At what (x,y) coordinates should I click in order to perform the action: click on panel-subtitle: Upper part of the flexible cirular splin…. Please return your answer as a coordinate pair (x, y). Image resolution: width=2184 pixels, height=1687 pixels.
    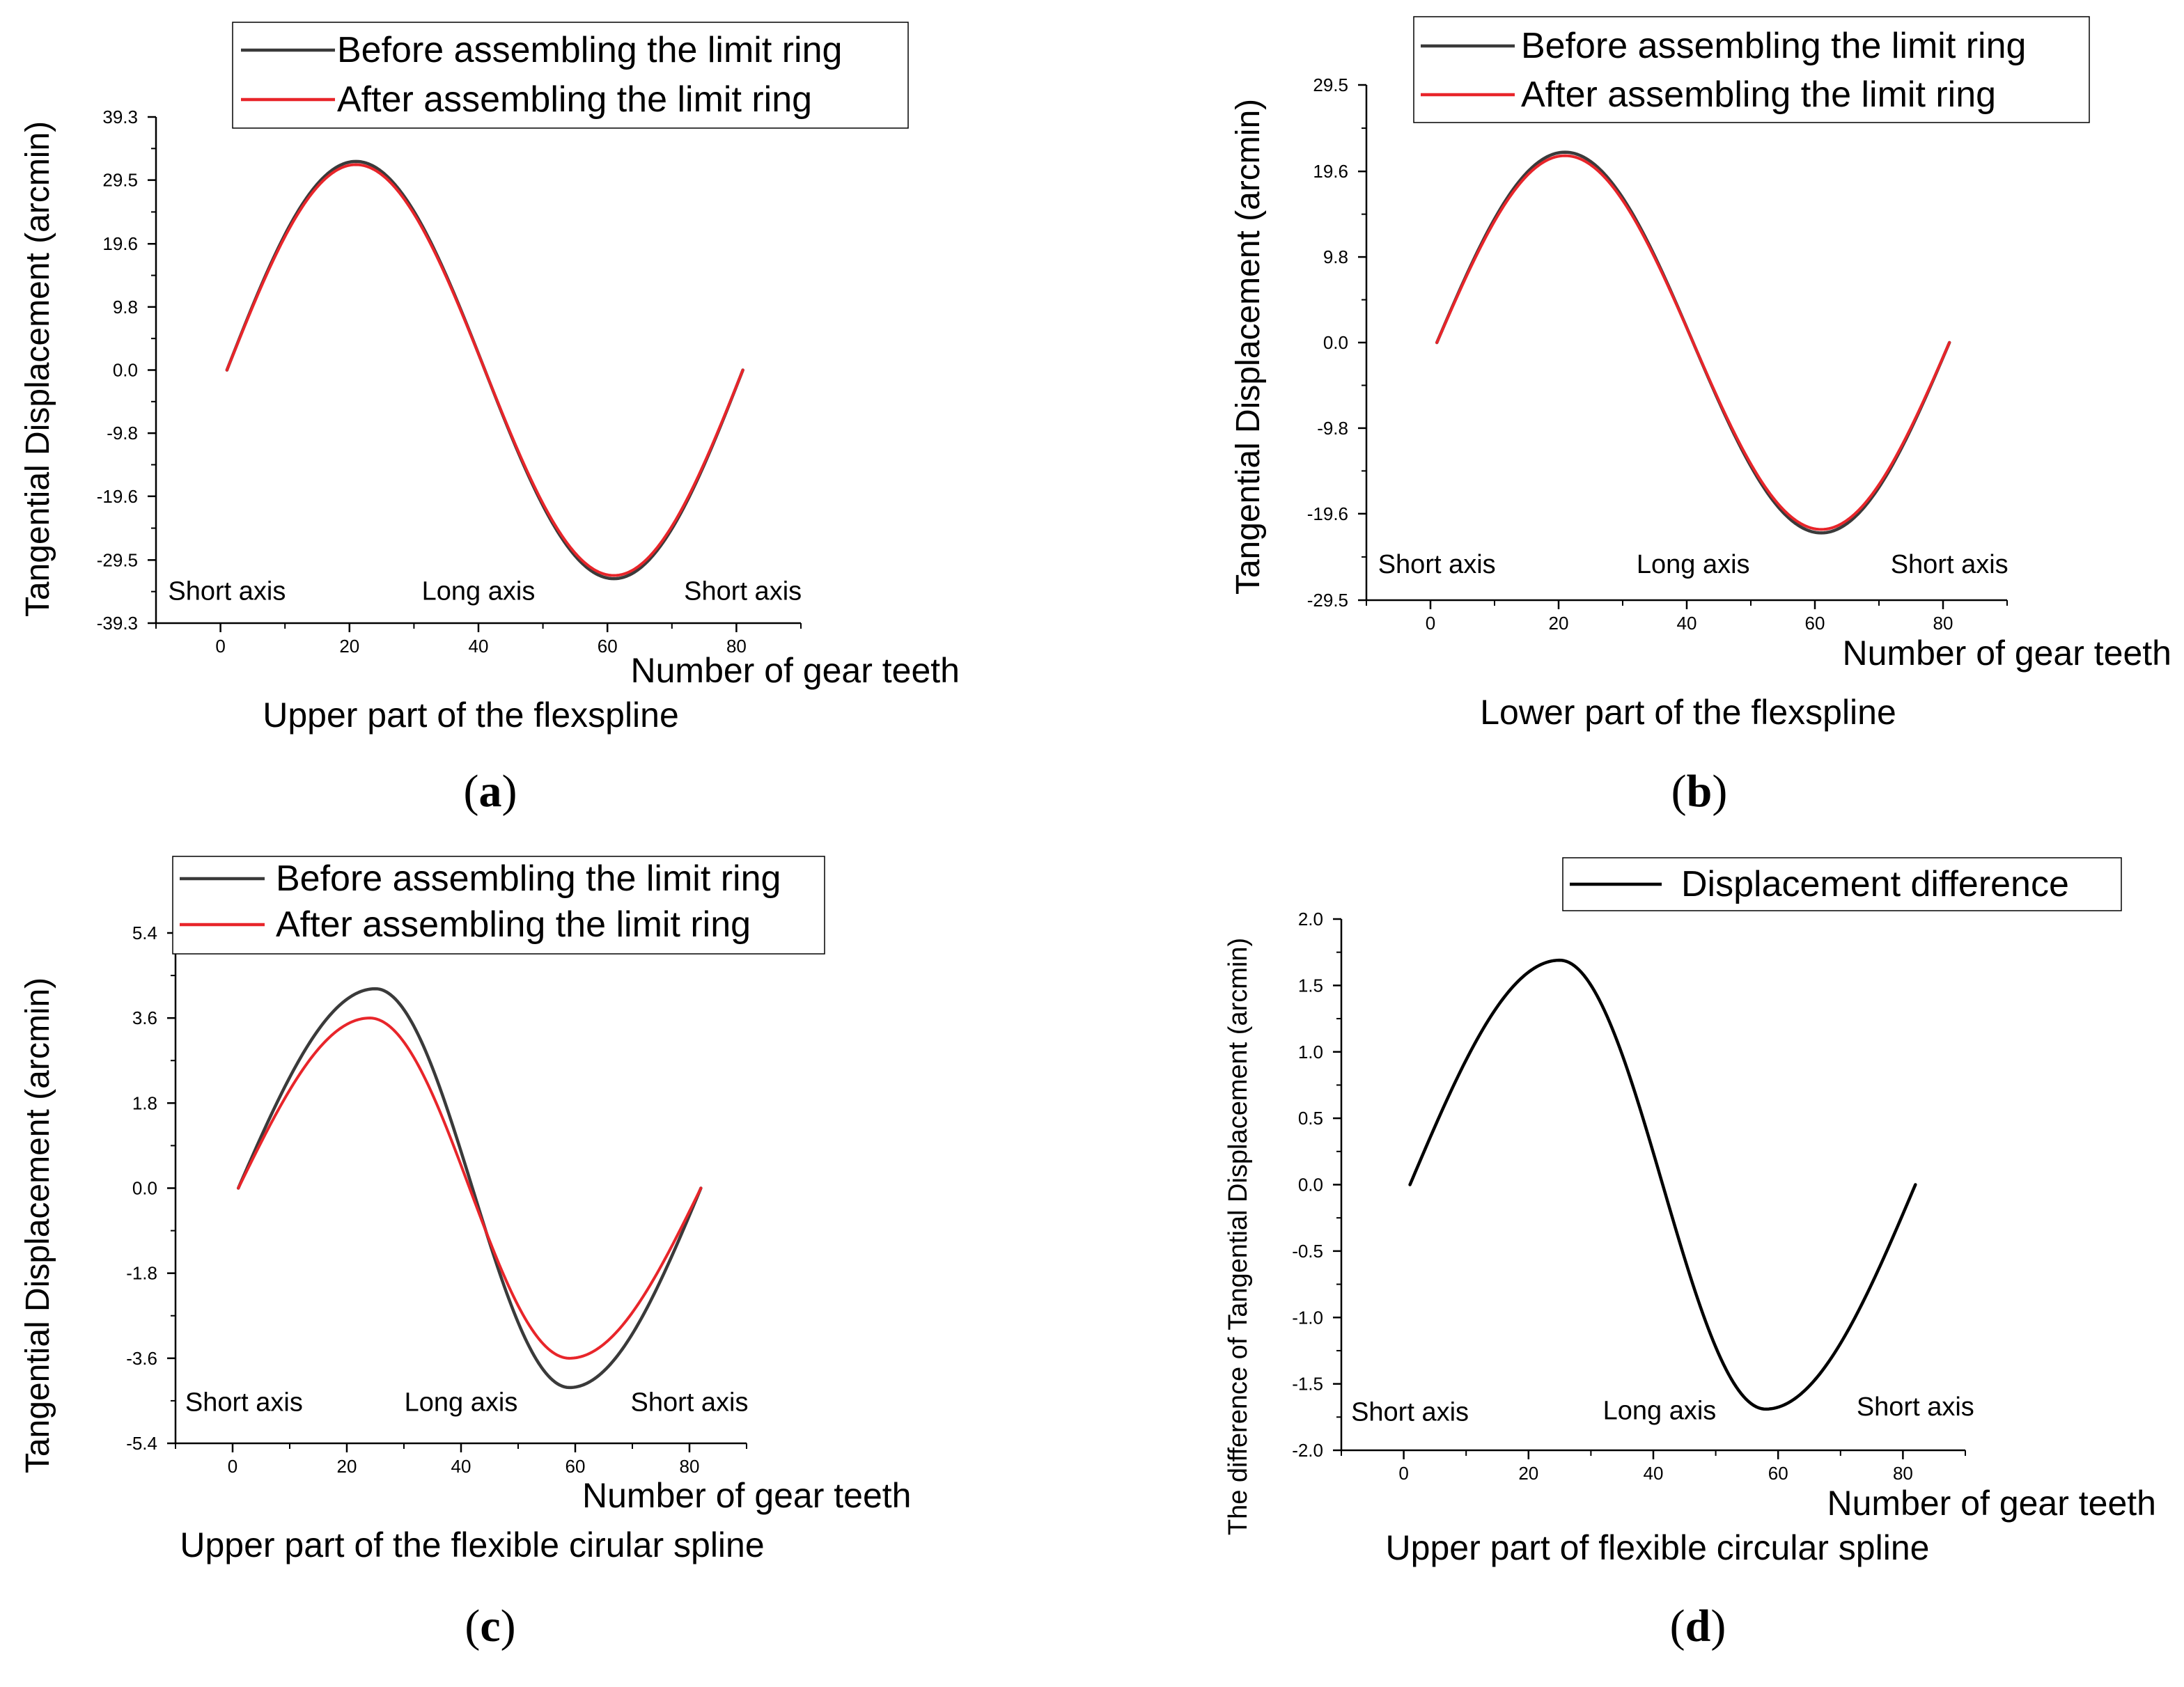
    Looking at the image, I should click on (472, 1544).